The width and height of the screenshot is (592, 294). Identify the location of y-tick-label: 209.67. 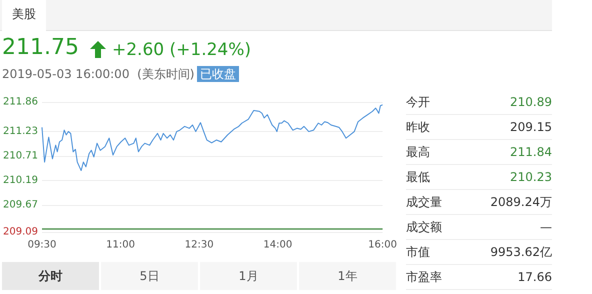
(20, 204).